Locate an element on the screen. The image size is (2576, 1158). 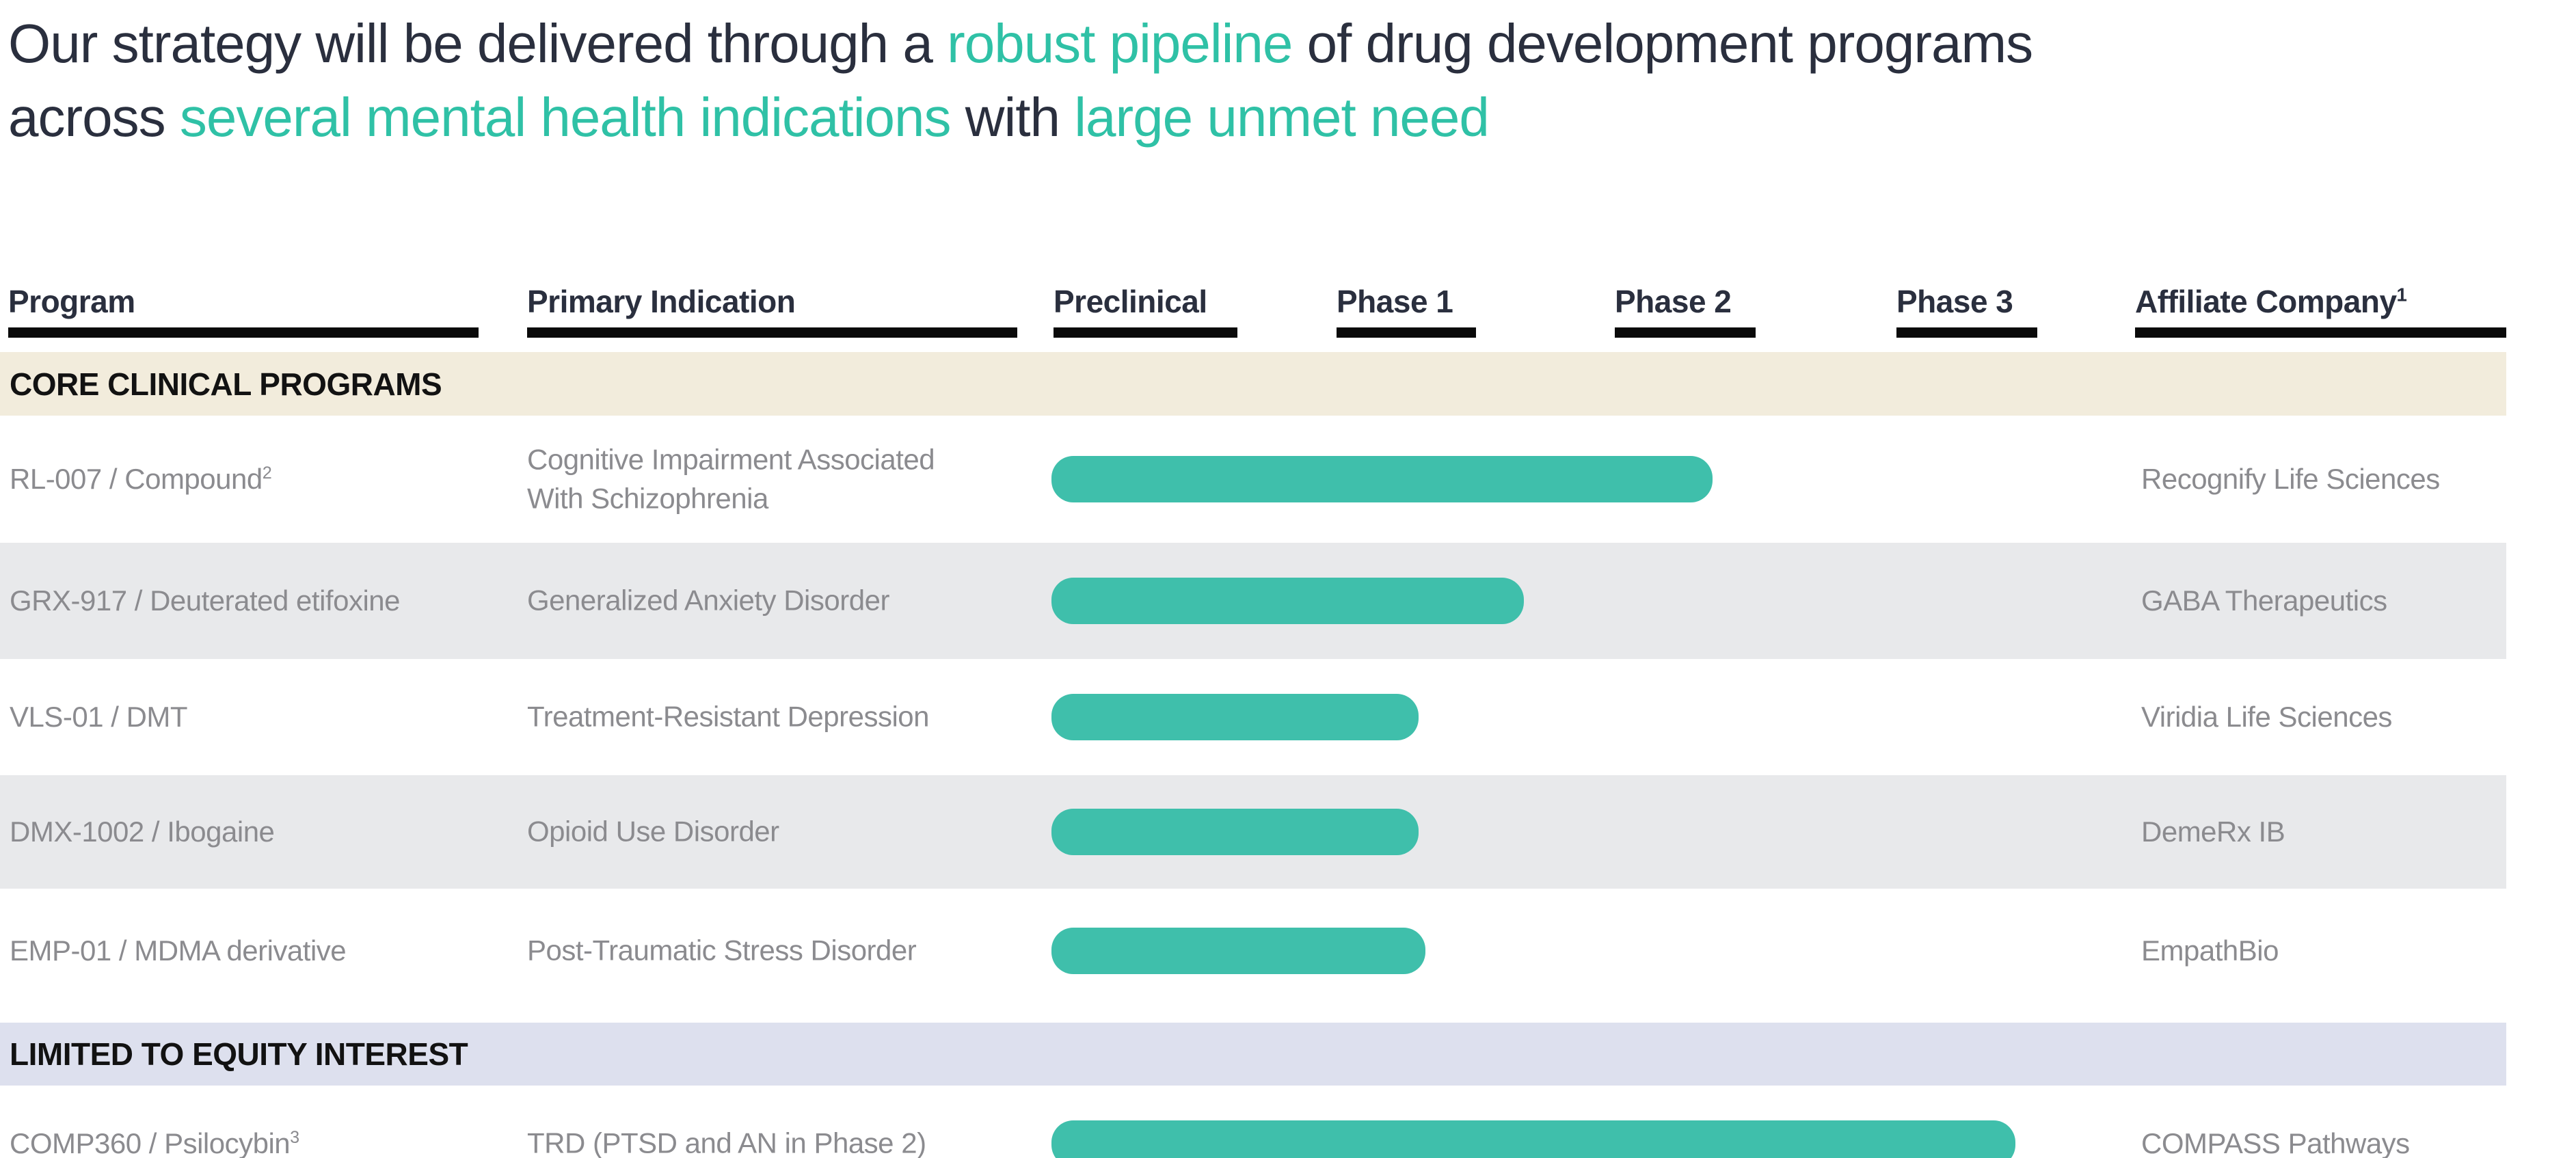
column-label: Primary Indication is located at coordinates (661, 301).